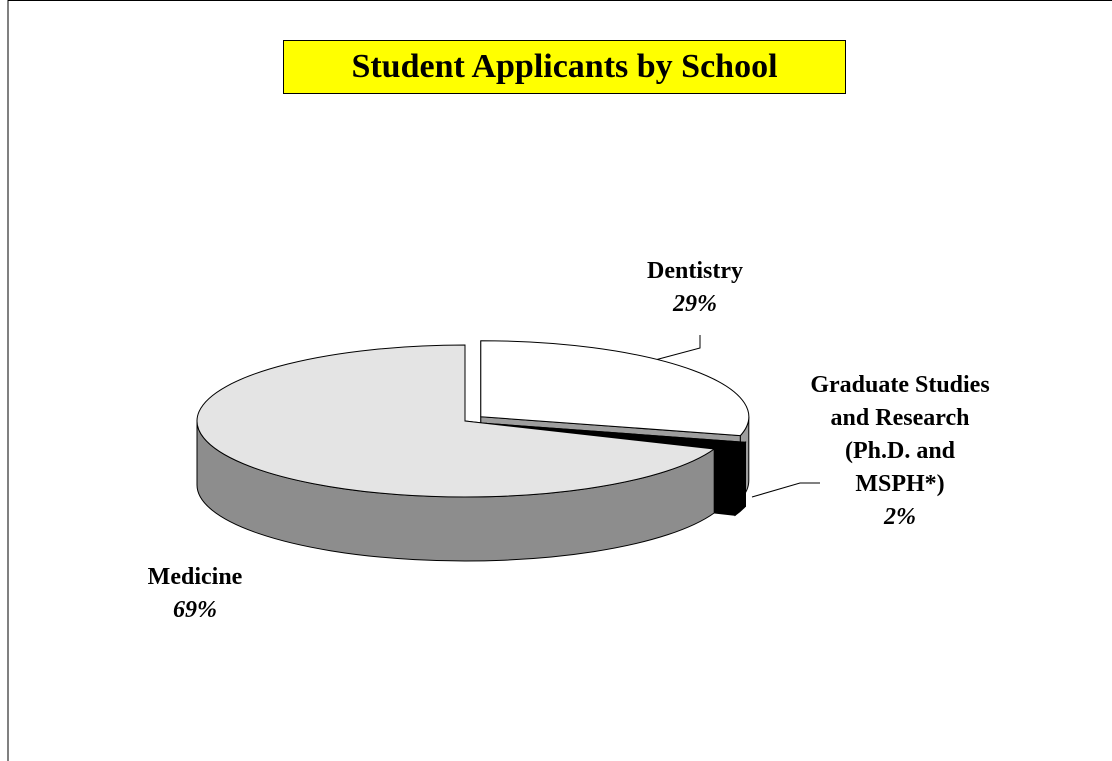  Describe the element at coordinates (695, 288) in the screenshot. I see `slice-label: Dentistry 29%` at that location.